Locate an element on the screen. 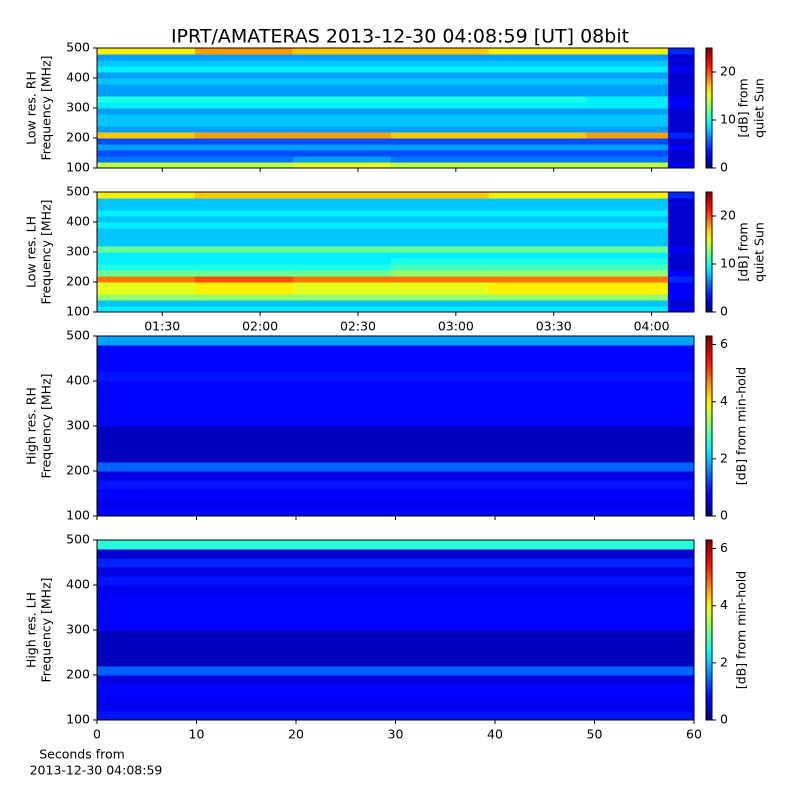 The height and width of the screenshot is (800, 800). colorbar-tick-label: 6 is located at coordinates (724, 547).